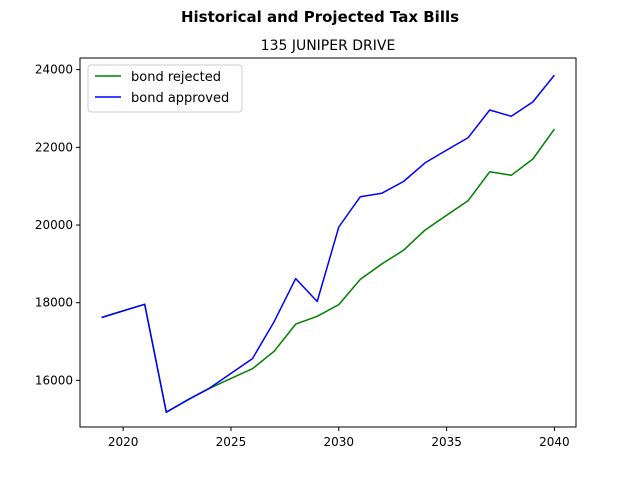 This screenshot has height=480, width=640. What do you see at coordinates (339, 442) in the screenshot?
I see `x-tick-label: 2030` at bounding box center [339, 442].